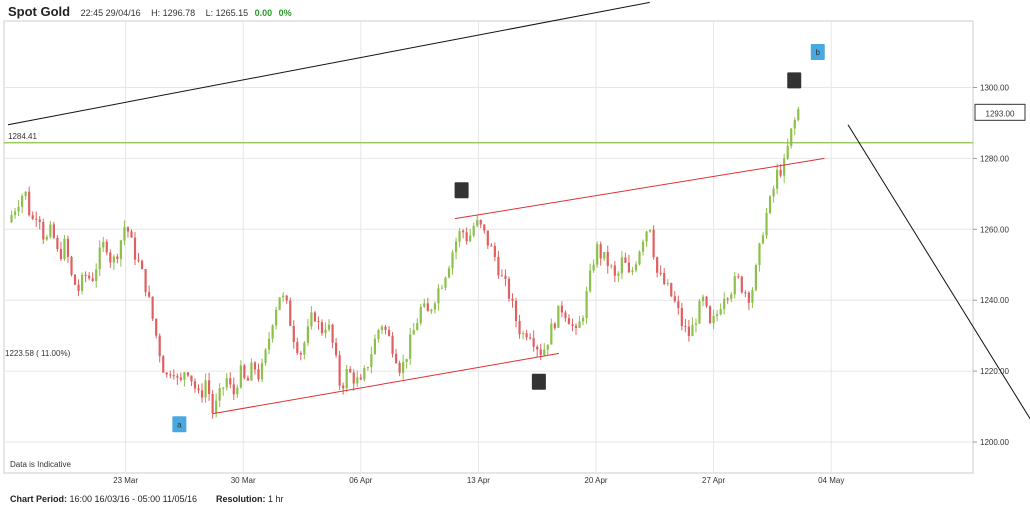  I want to click on period-value: 16:00 16/03/16 - 05:00 11/05/16, so click(133, 499).